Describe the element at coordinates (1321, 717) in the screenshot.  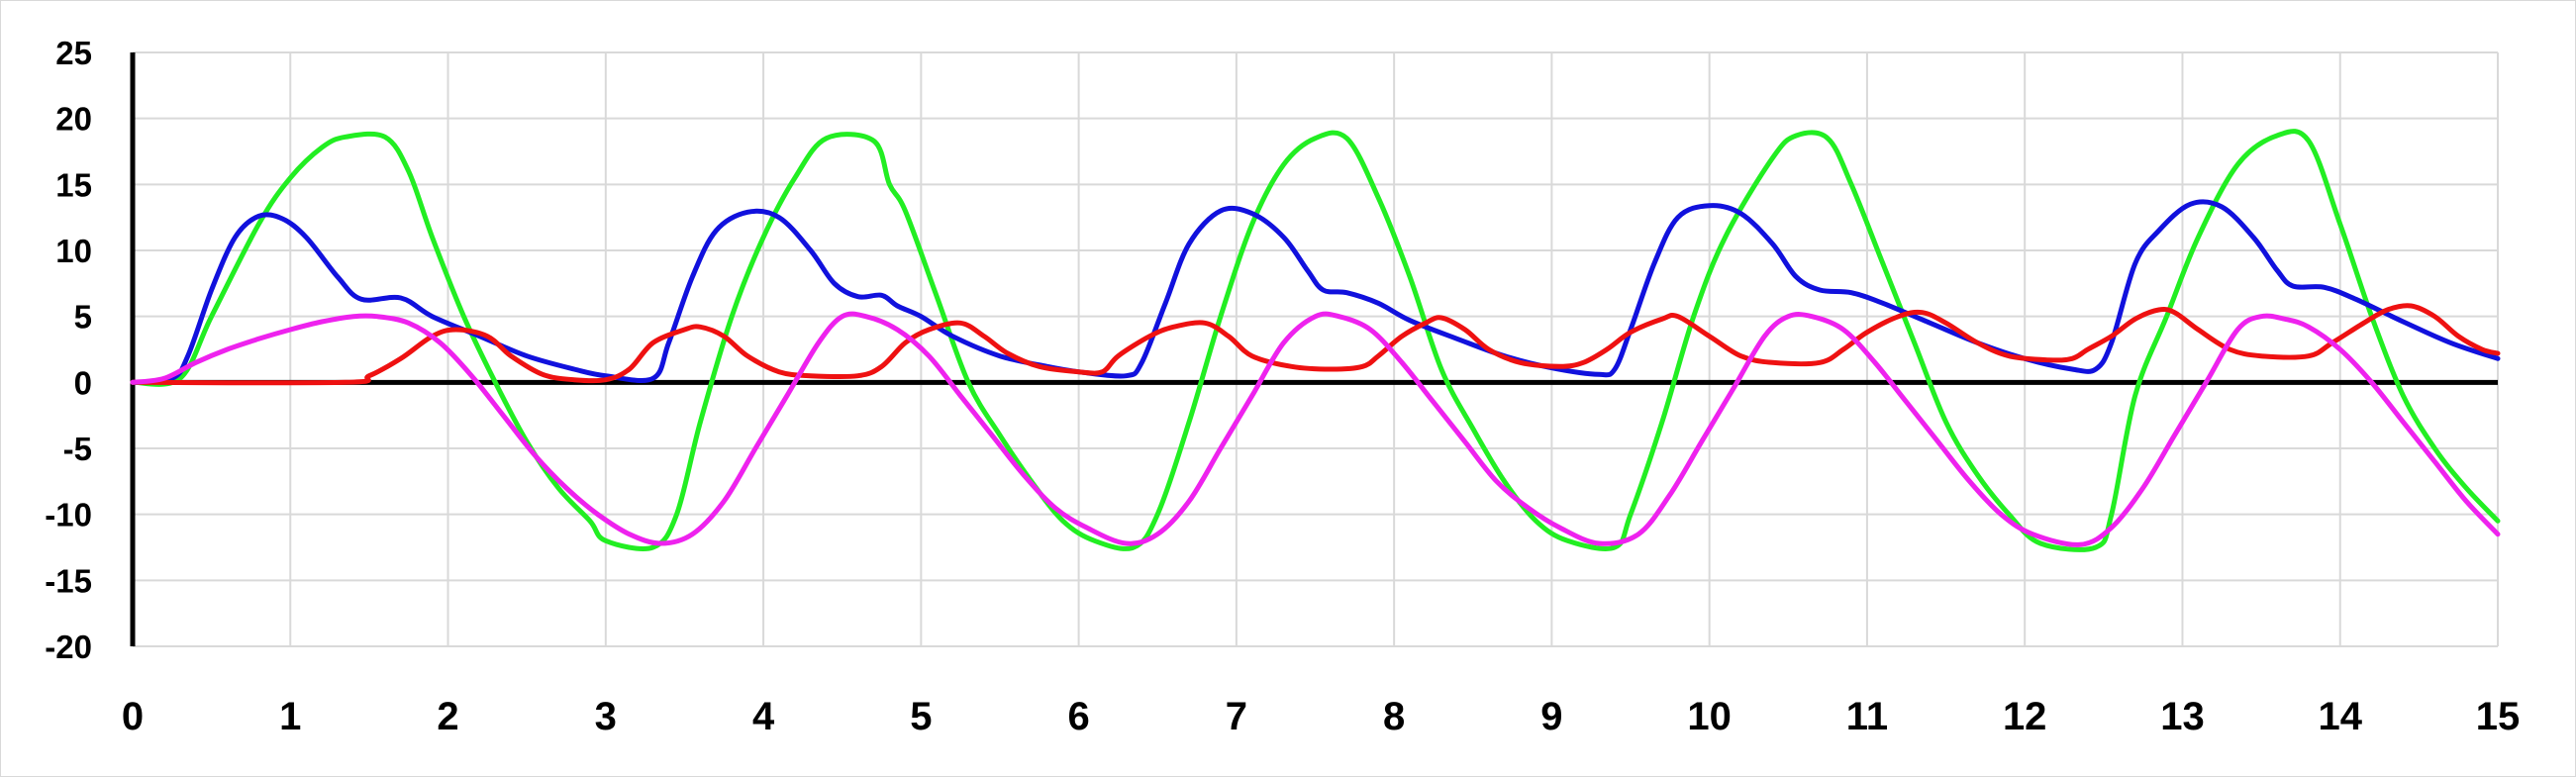
I see `x-tick-labels: 0 1 2 3 4 5 6 7 8 9 10 11 12 13 14 15` at that location.